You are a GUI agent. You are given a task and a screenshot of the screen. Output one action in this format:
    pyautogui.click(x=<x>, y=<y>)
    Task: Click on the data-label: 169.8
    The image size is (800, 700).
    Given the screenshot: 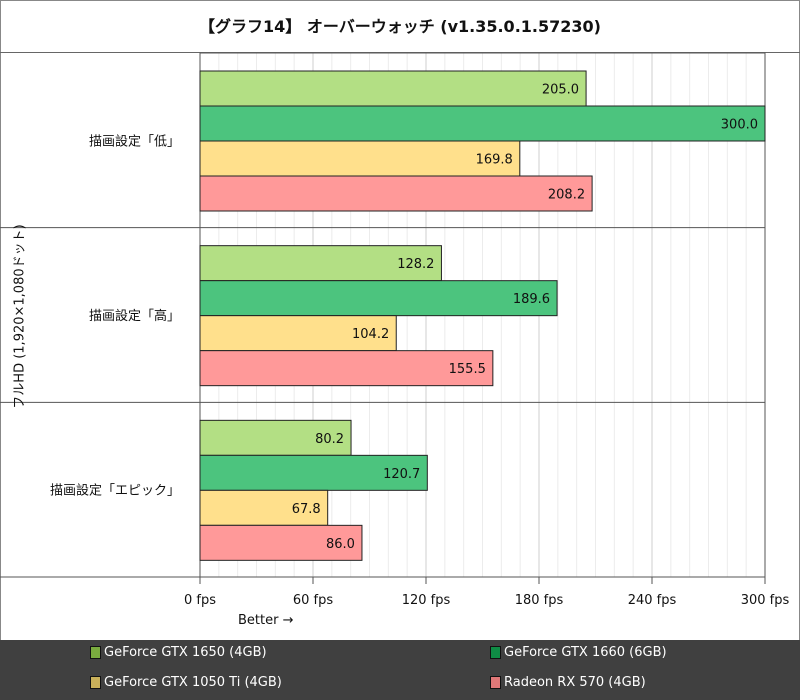 What is the action you would take?
    pyautogui.click(x=494, y=160)
    